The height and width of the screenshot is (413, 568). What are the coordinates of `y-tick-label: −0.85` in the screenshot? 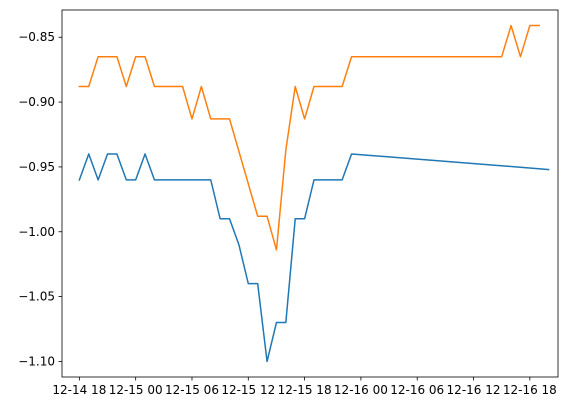 It's located at (36, 37).